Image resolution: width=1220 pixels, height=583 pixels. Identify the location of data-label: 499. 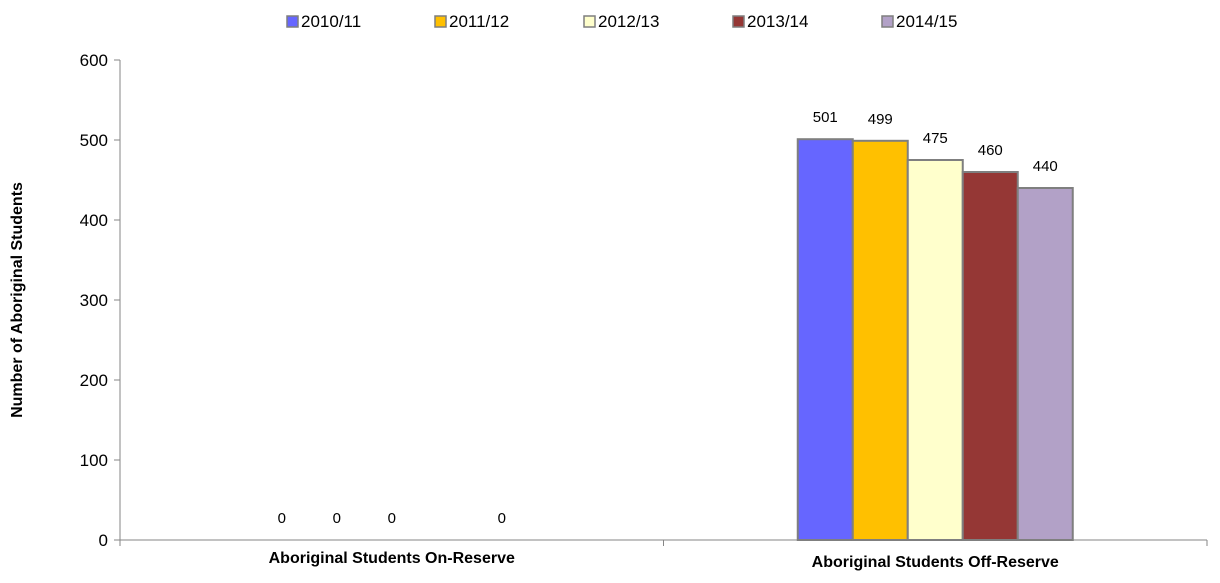
(880, 119).